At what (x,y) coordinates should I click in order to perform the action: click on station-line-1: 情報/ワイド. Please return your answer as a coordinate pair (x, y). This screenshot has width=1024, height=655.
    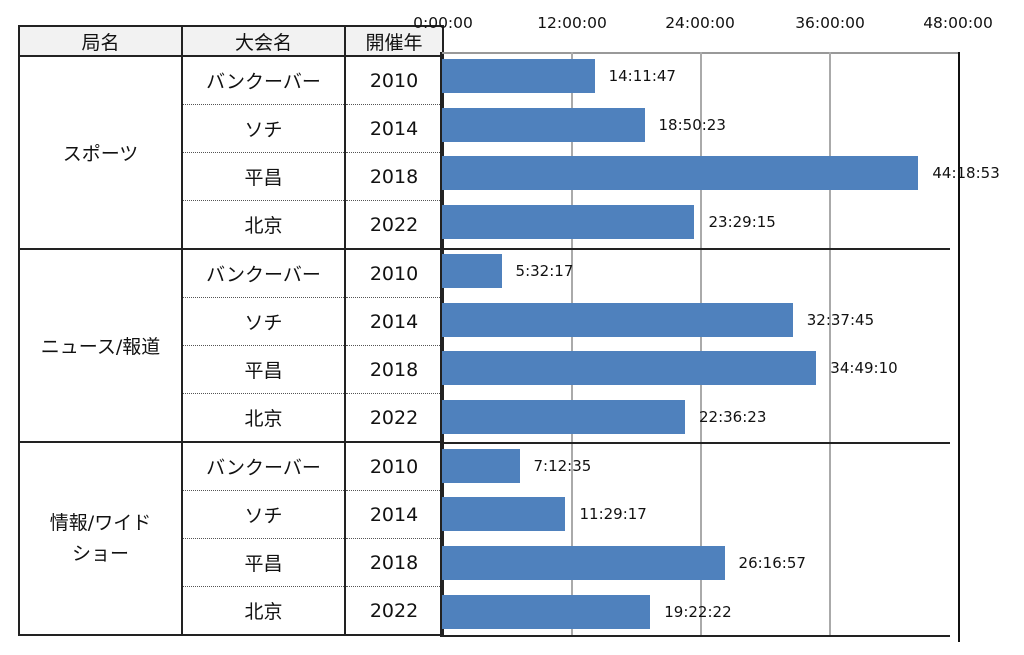
    Looking at the image, I should click on (100, 523).